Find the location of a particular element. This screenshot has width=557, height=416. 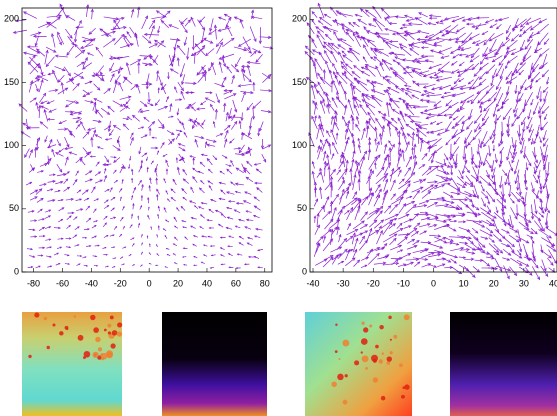

x-tick-label: 40 is located at coordinates (207, 283).